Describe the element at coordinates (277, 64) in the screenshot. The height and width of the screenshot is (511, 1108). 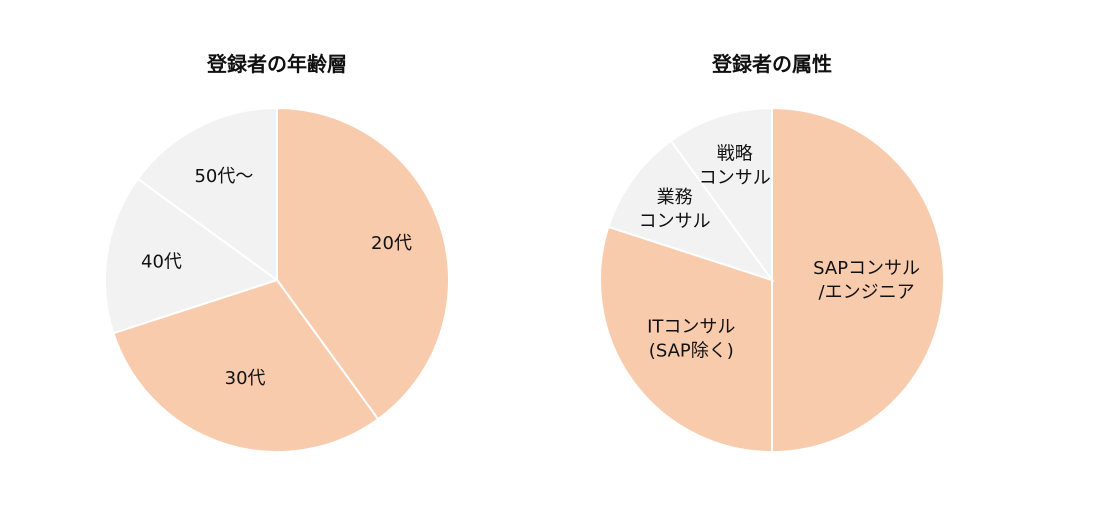
I see `age-chart-title: 登録者の年齢層` at that location.